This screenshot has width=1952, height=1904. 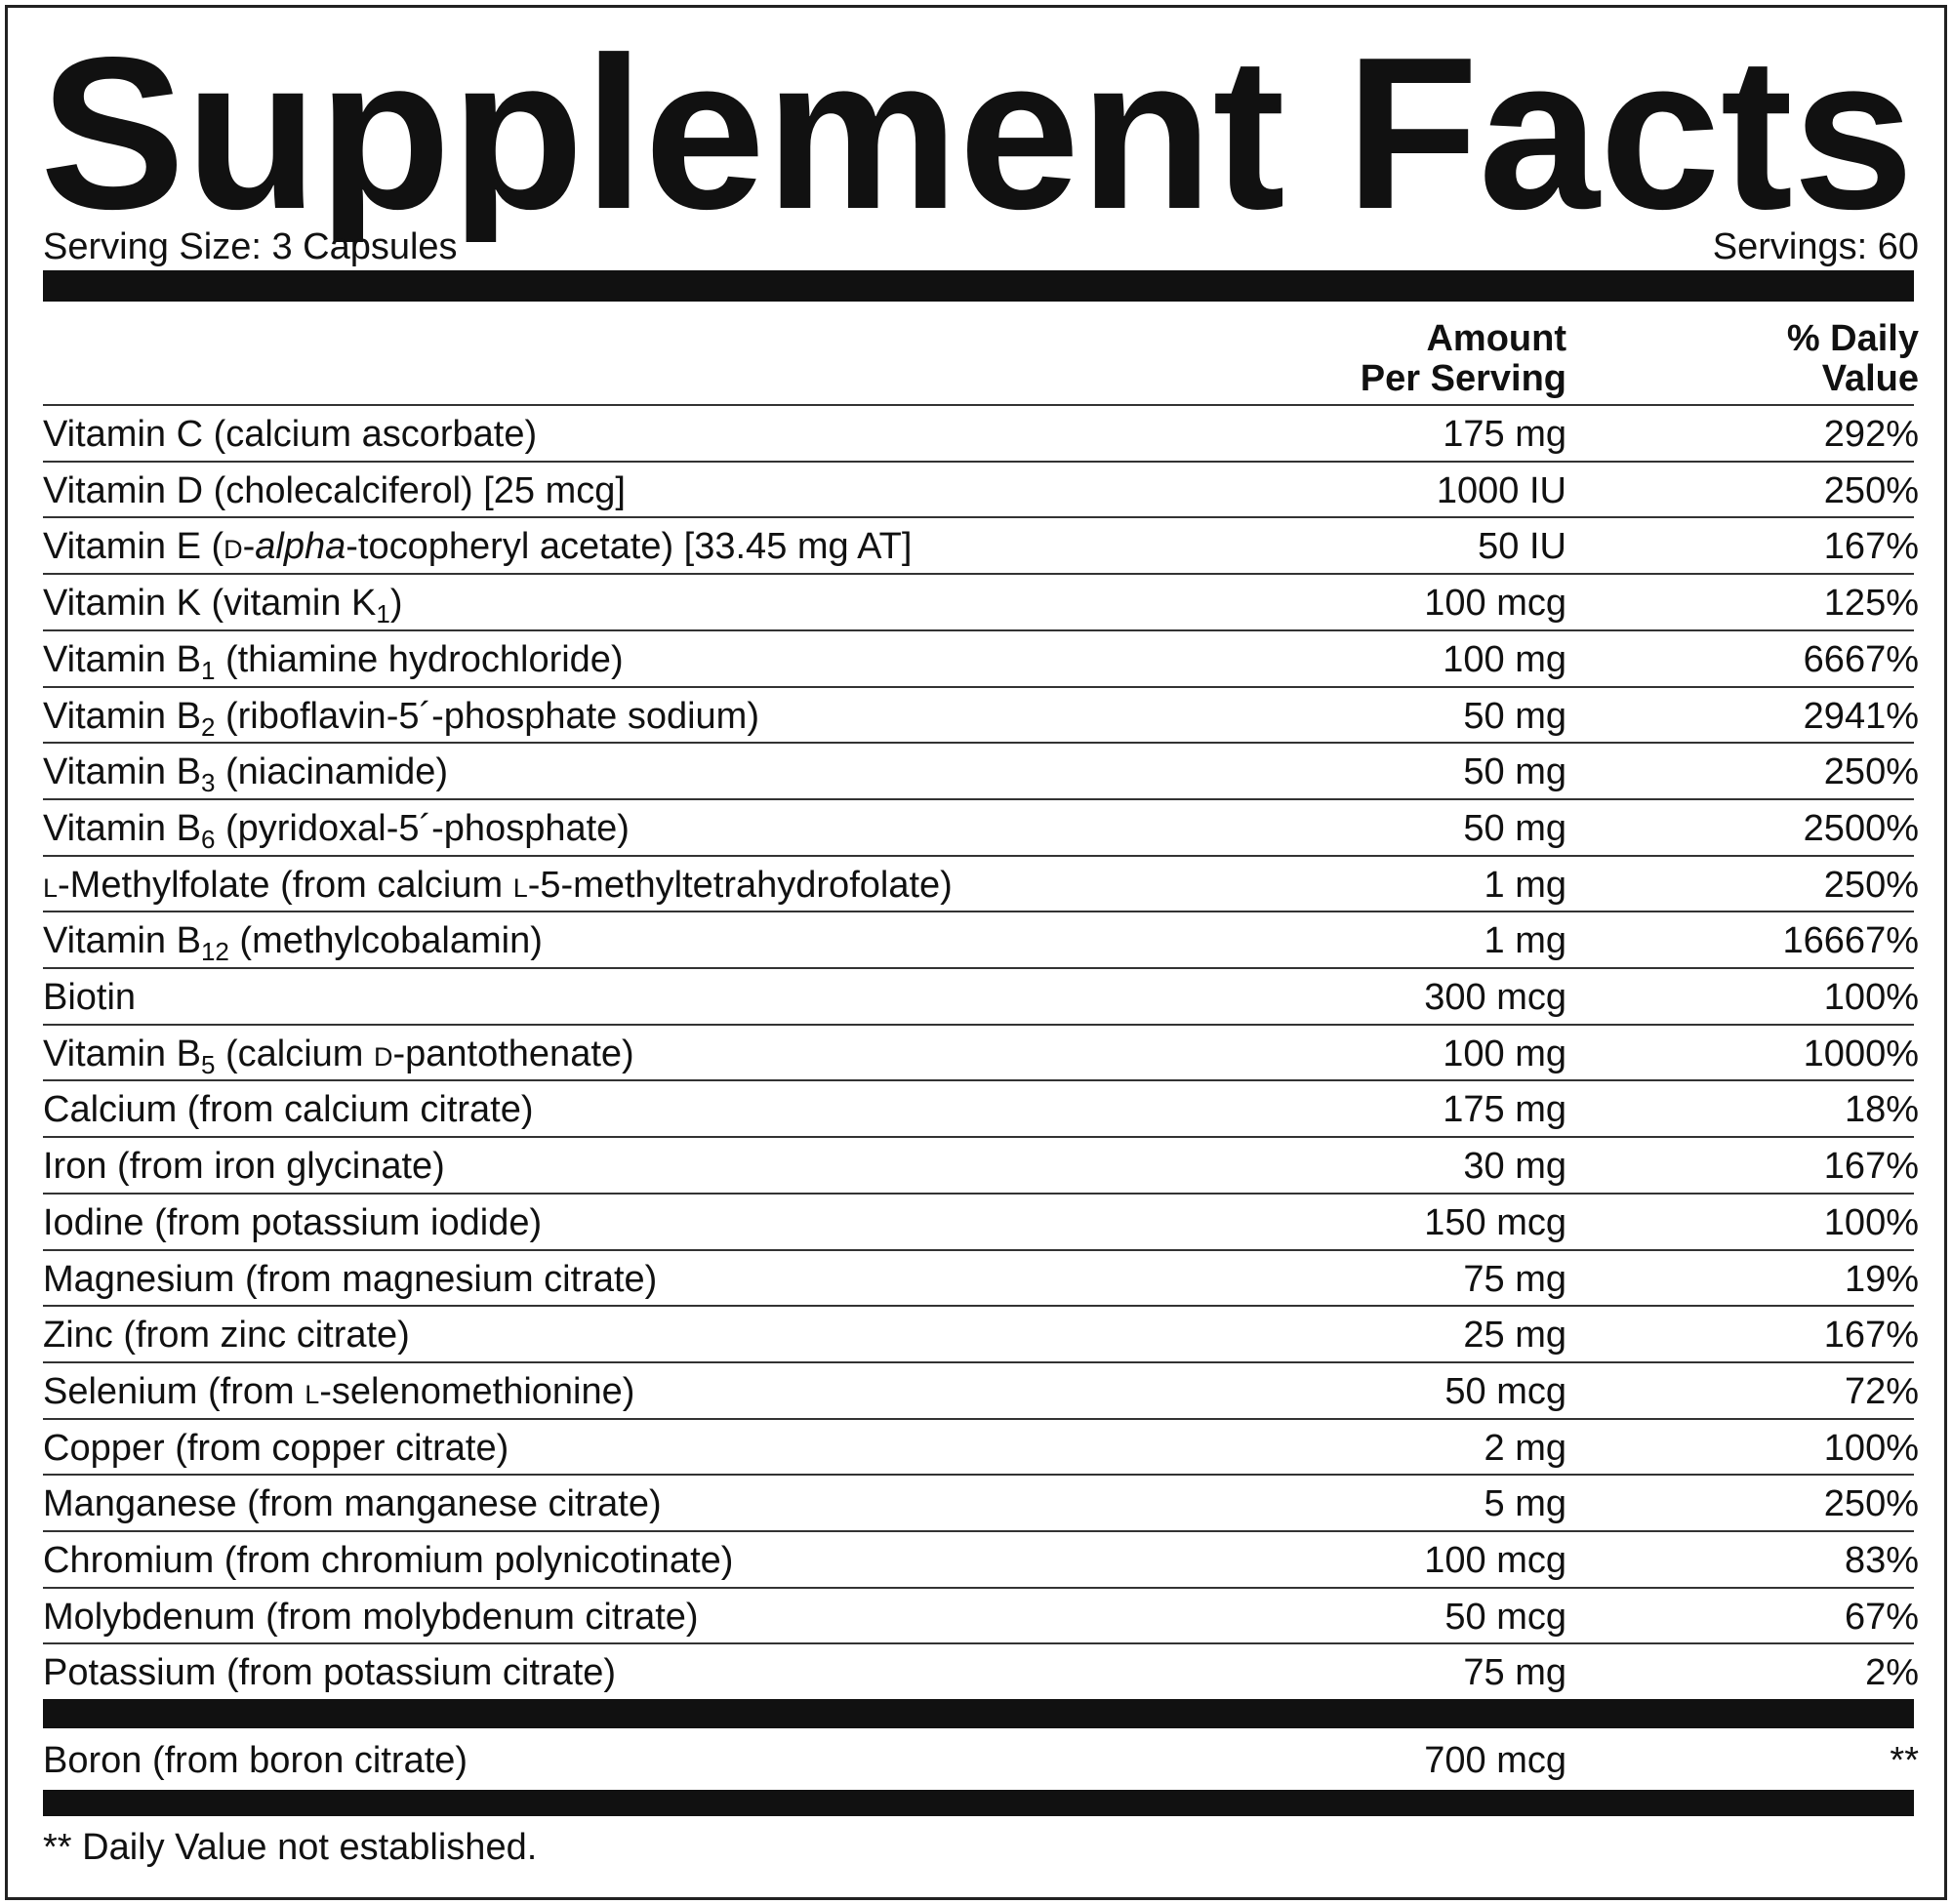 I want to click on name-text: Calcium (from calcium citrate), so click(x=288, y=1110).